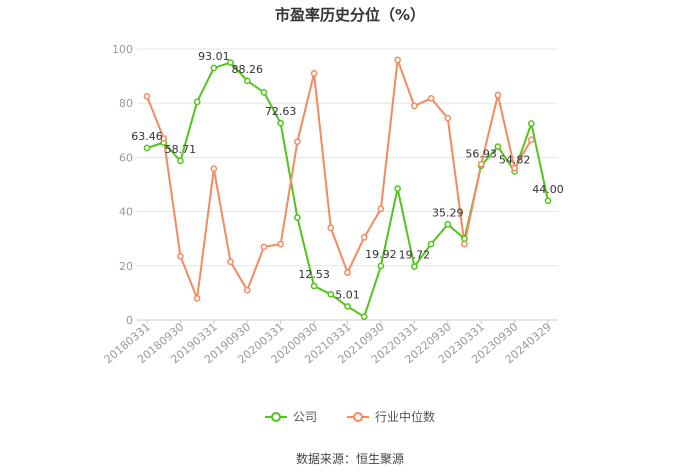  I want to click on y-tick-label: 20, so click(126, 266).